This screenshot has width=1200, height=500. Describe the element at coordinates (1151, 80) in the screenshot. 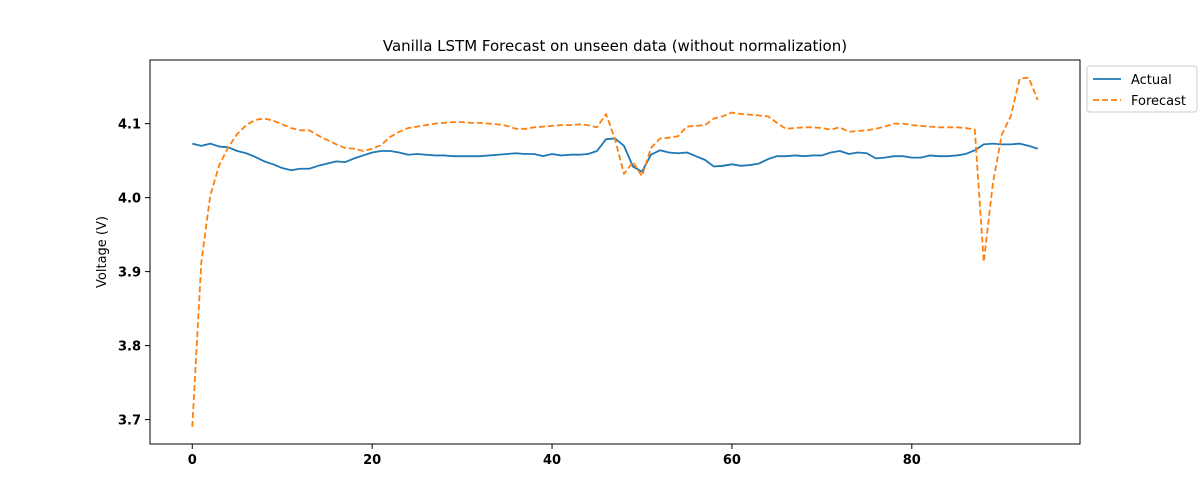

I see `legend-label-actual: Actual` at that location.